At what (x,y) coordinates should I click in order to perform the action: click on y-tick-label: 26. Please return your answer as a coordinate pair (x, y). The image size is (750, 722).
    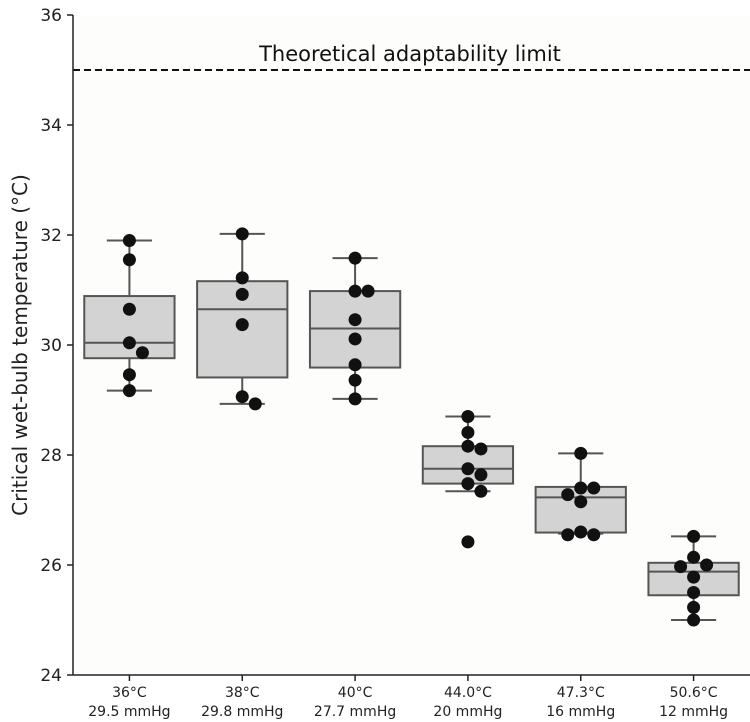
    Looking at the image, I should click on (51, 566).